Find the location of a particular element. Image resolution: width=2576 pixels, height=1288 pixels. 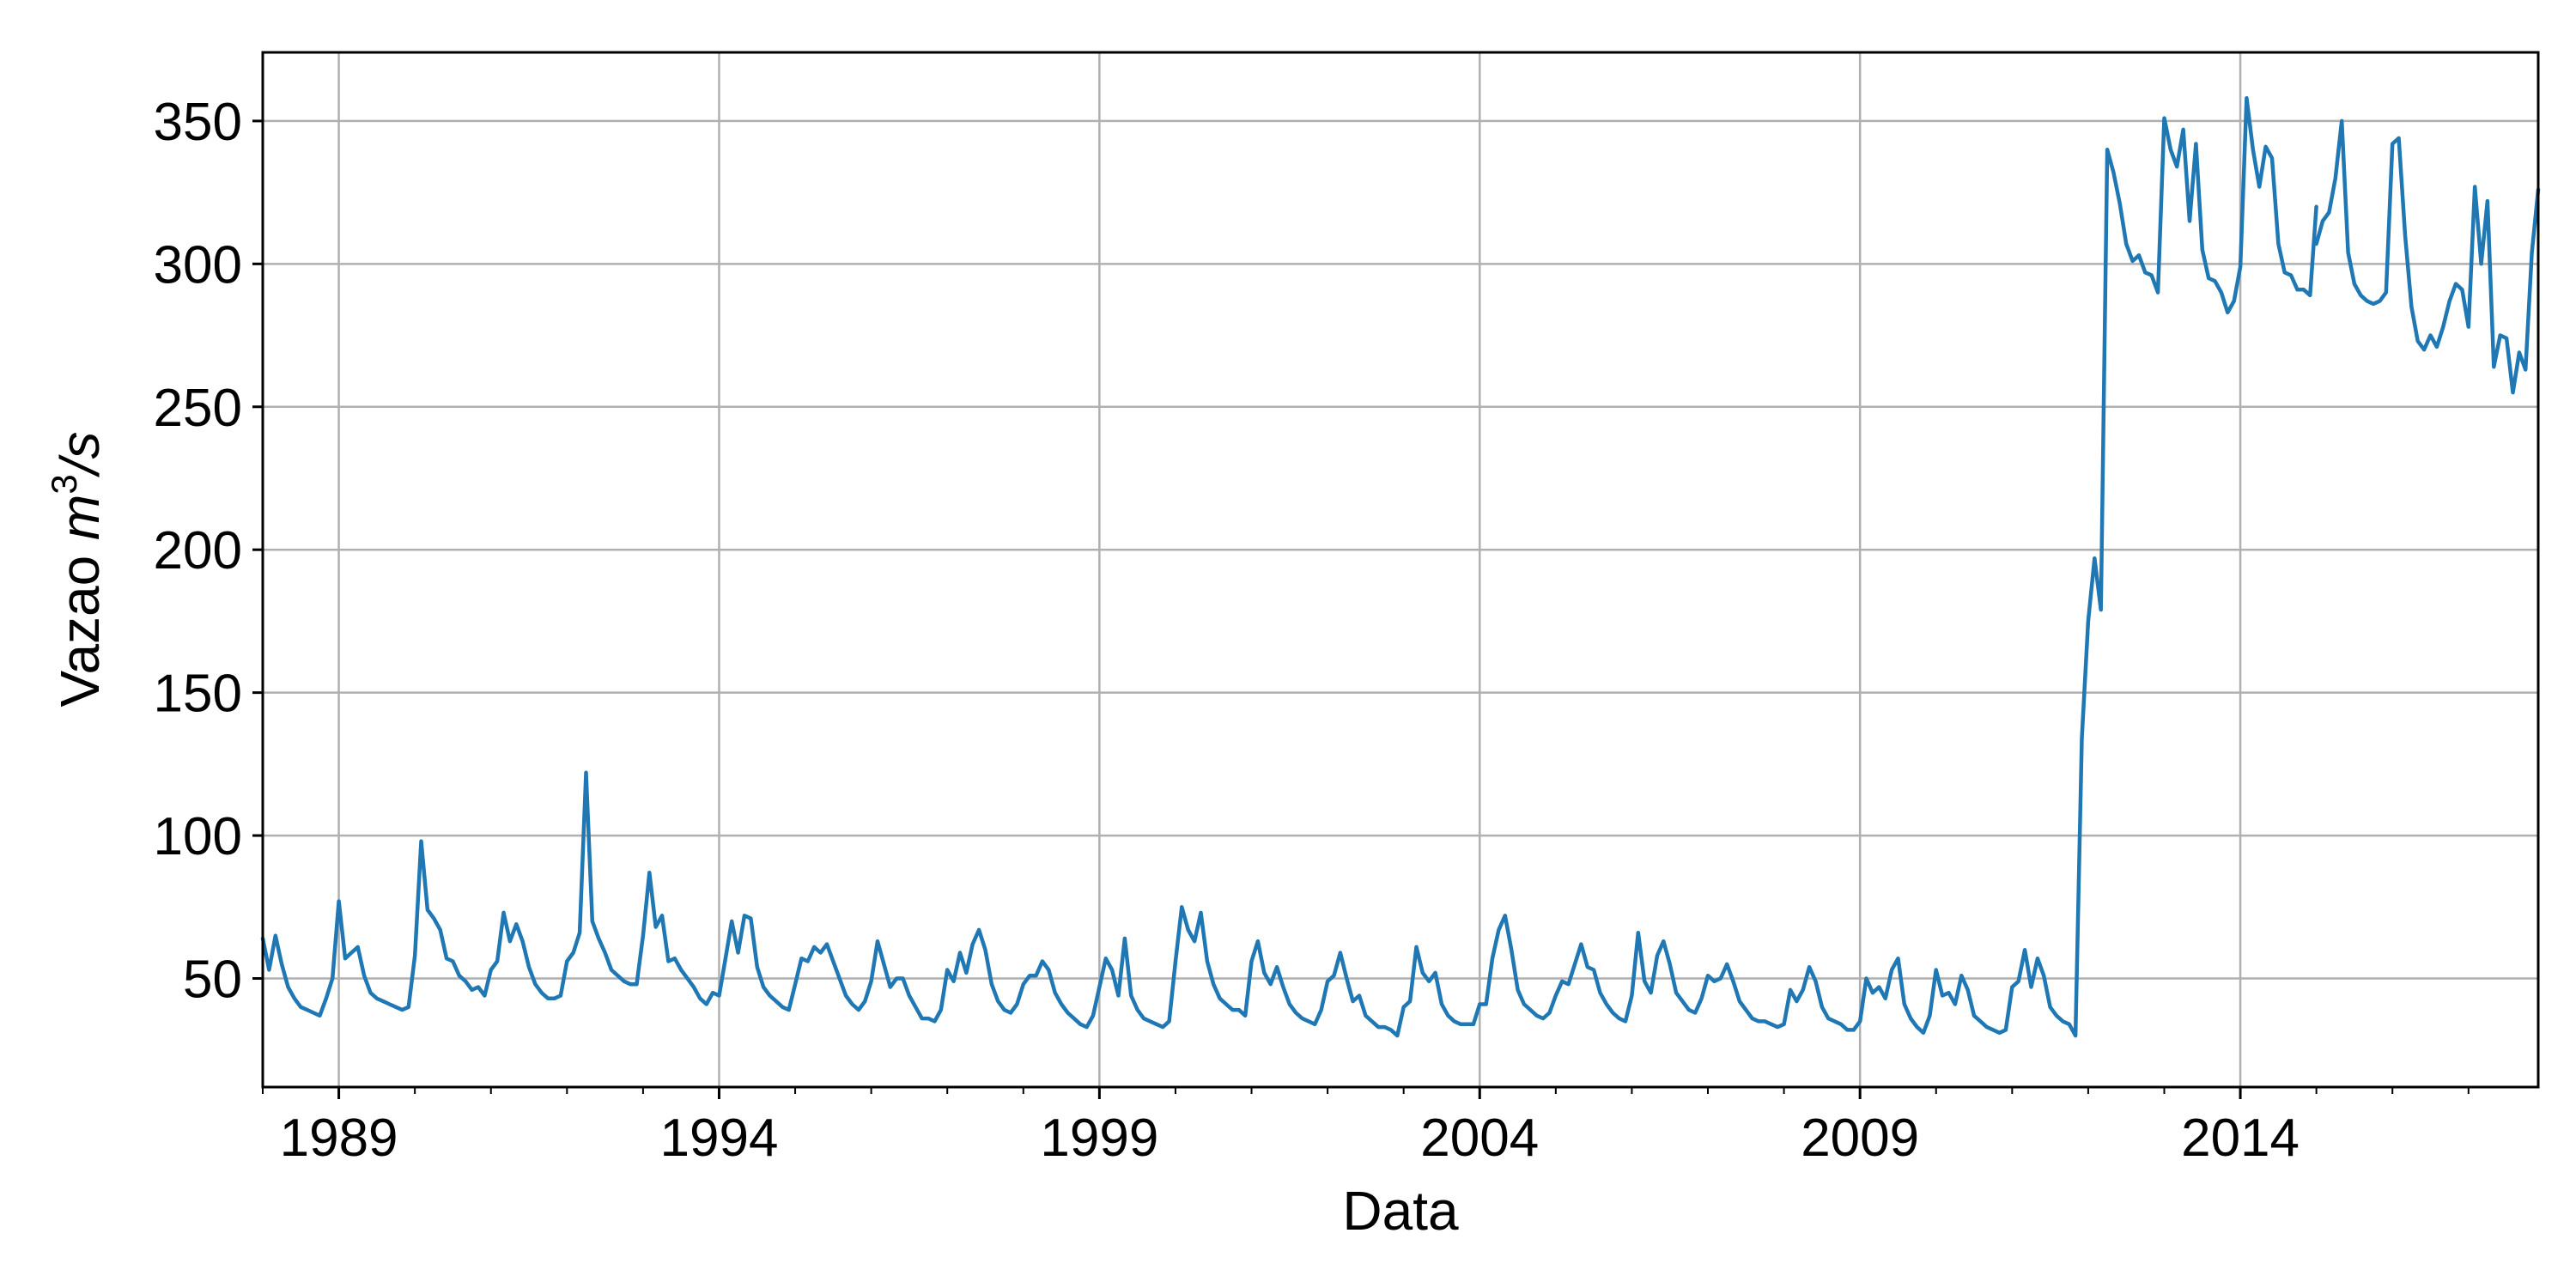

x-tick-label: 2004 is located at coordinates (1480, 1138).